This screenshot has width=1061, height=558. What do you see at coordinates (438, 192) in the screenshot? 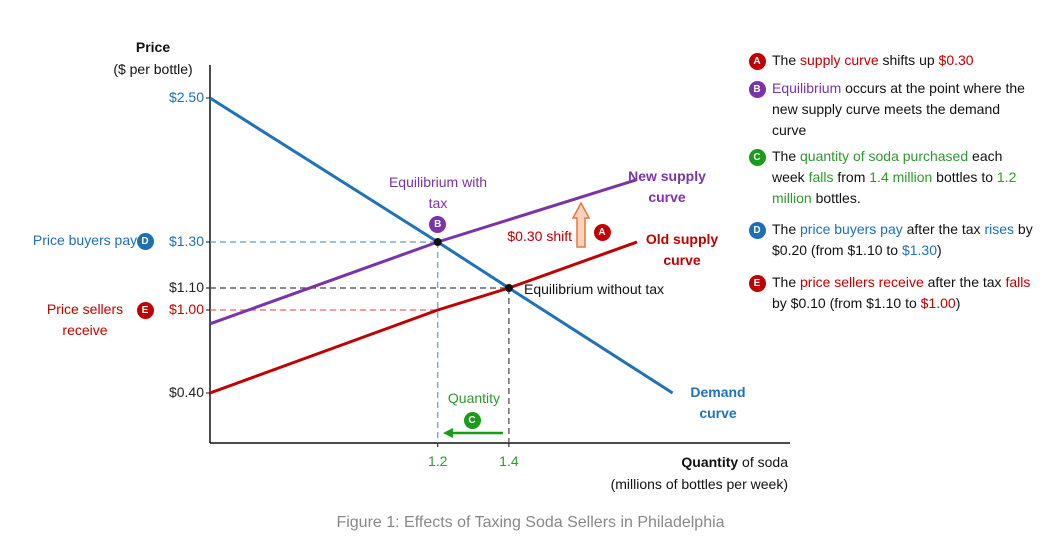
I see `point-label: Equilibrium with tax` at bounding box center [438, 192].